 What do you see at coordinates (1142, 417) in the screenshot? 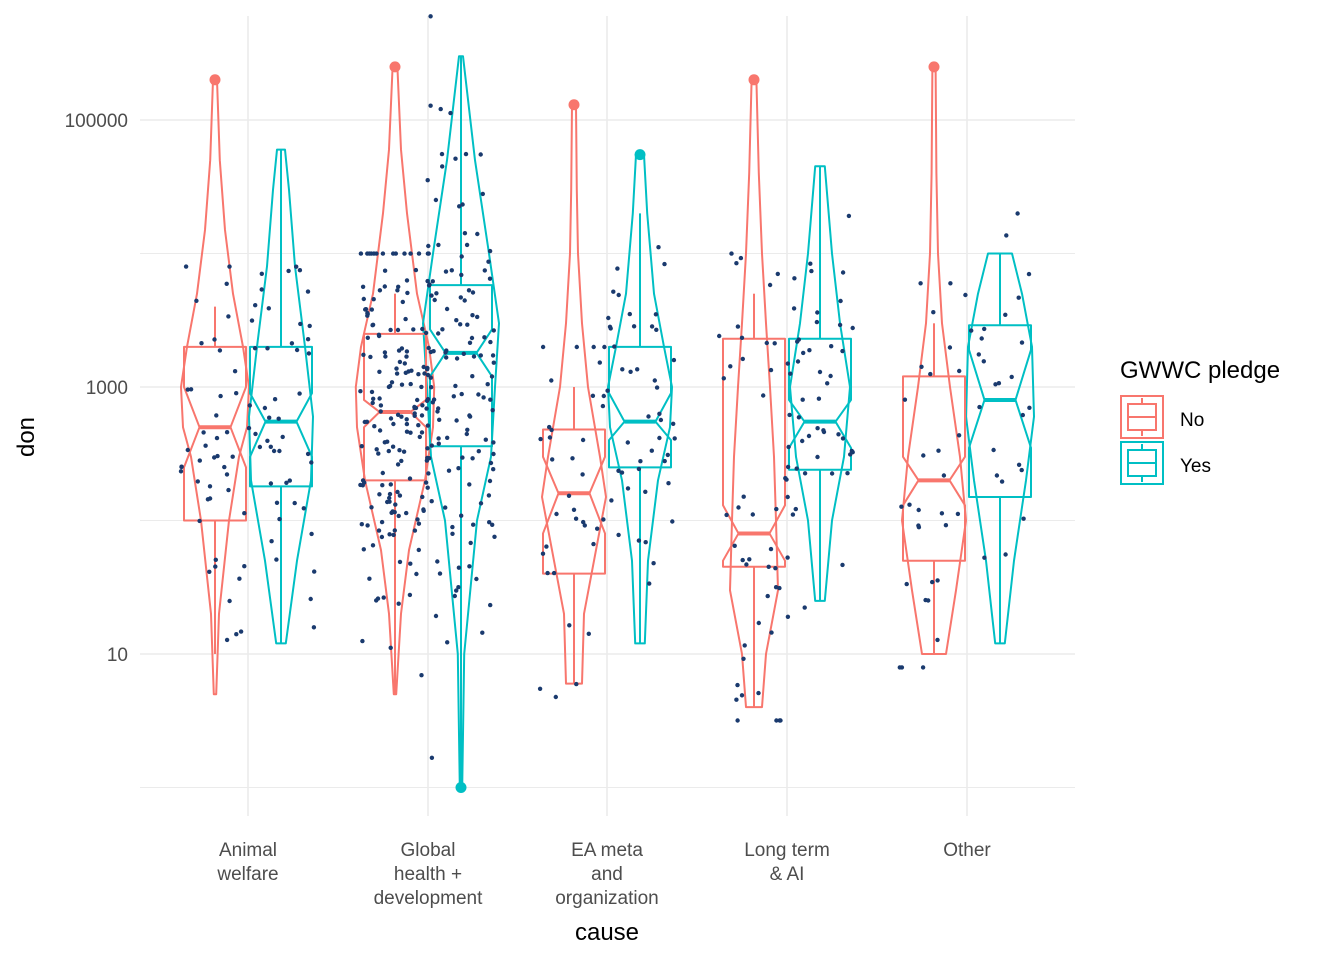
I see `legend-key-frame` at bounding box center [1142, 417].